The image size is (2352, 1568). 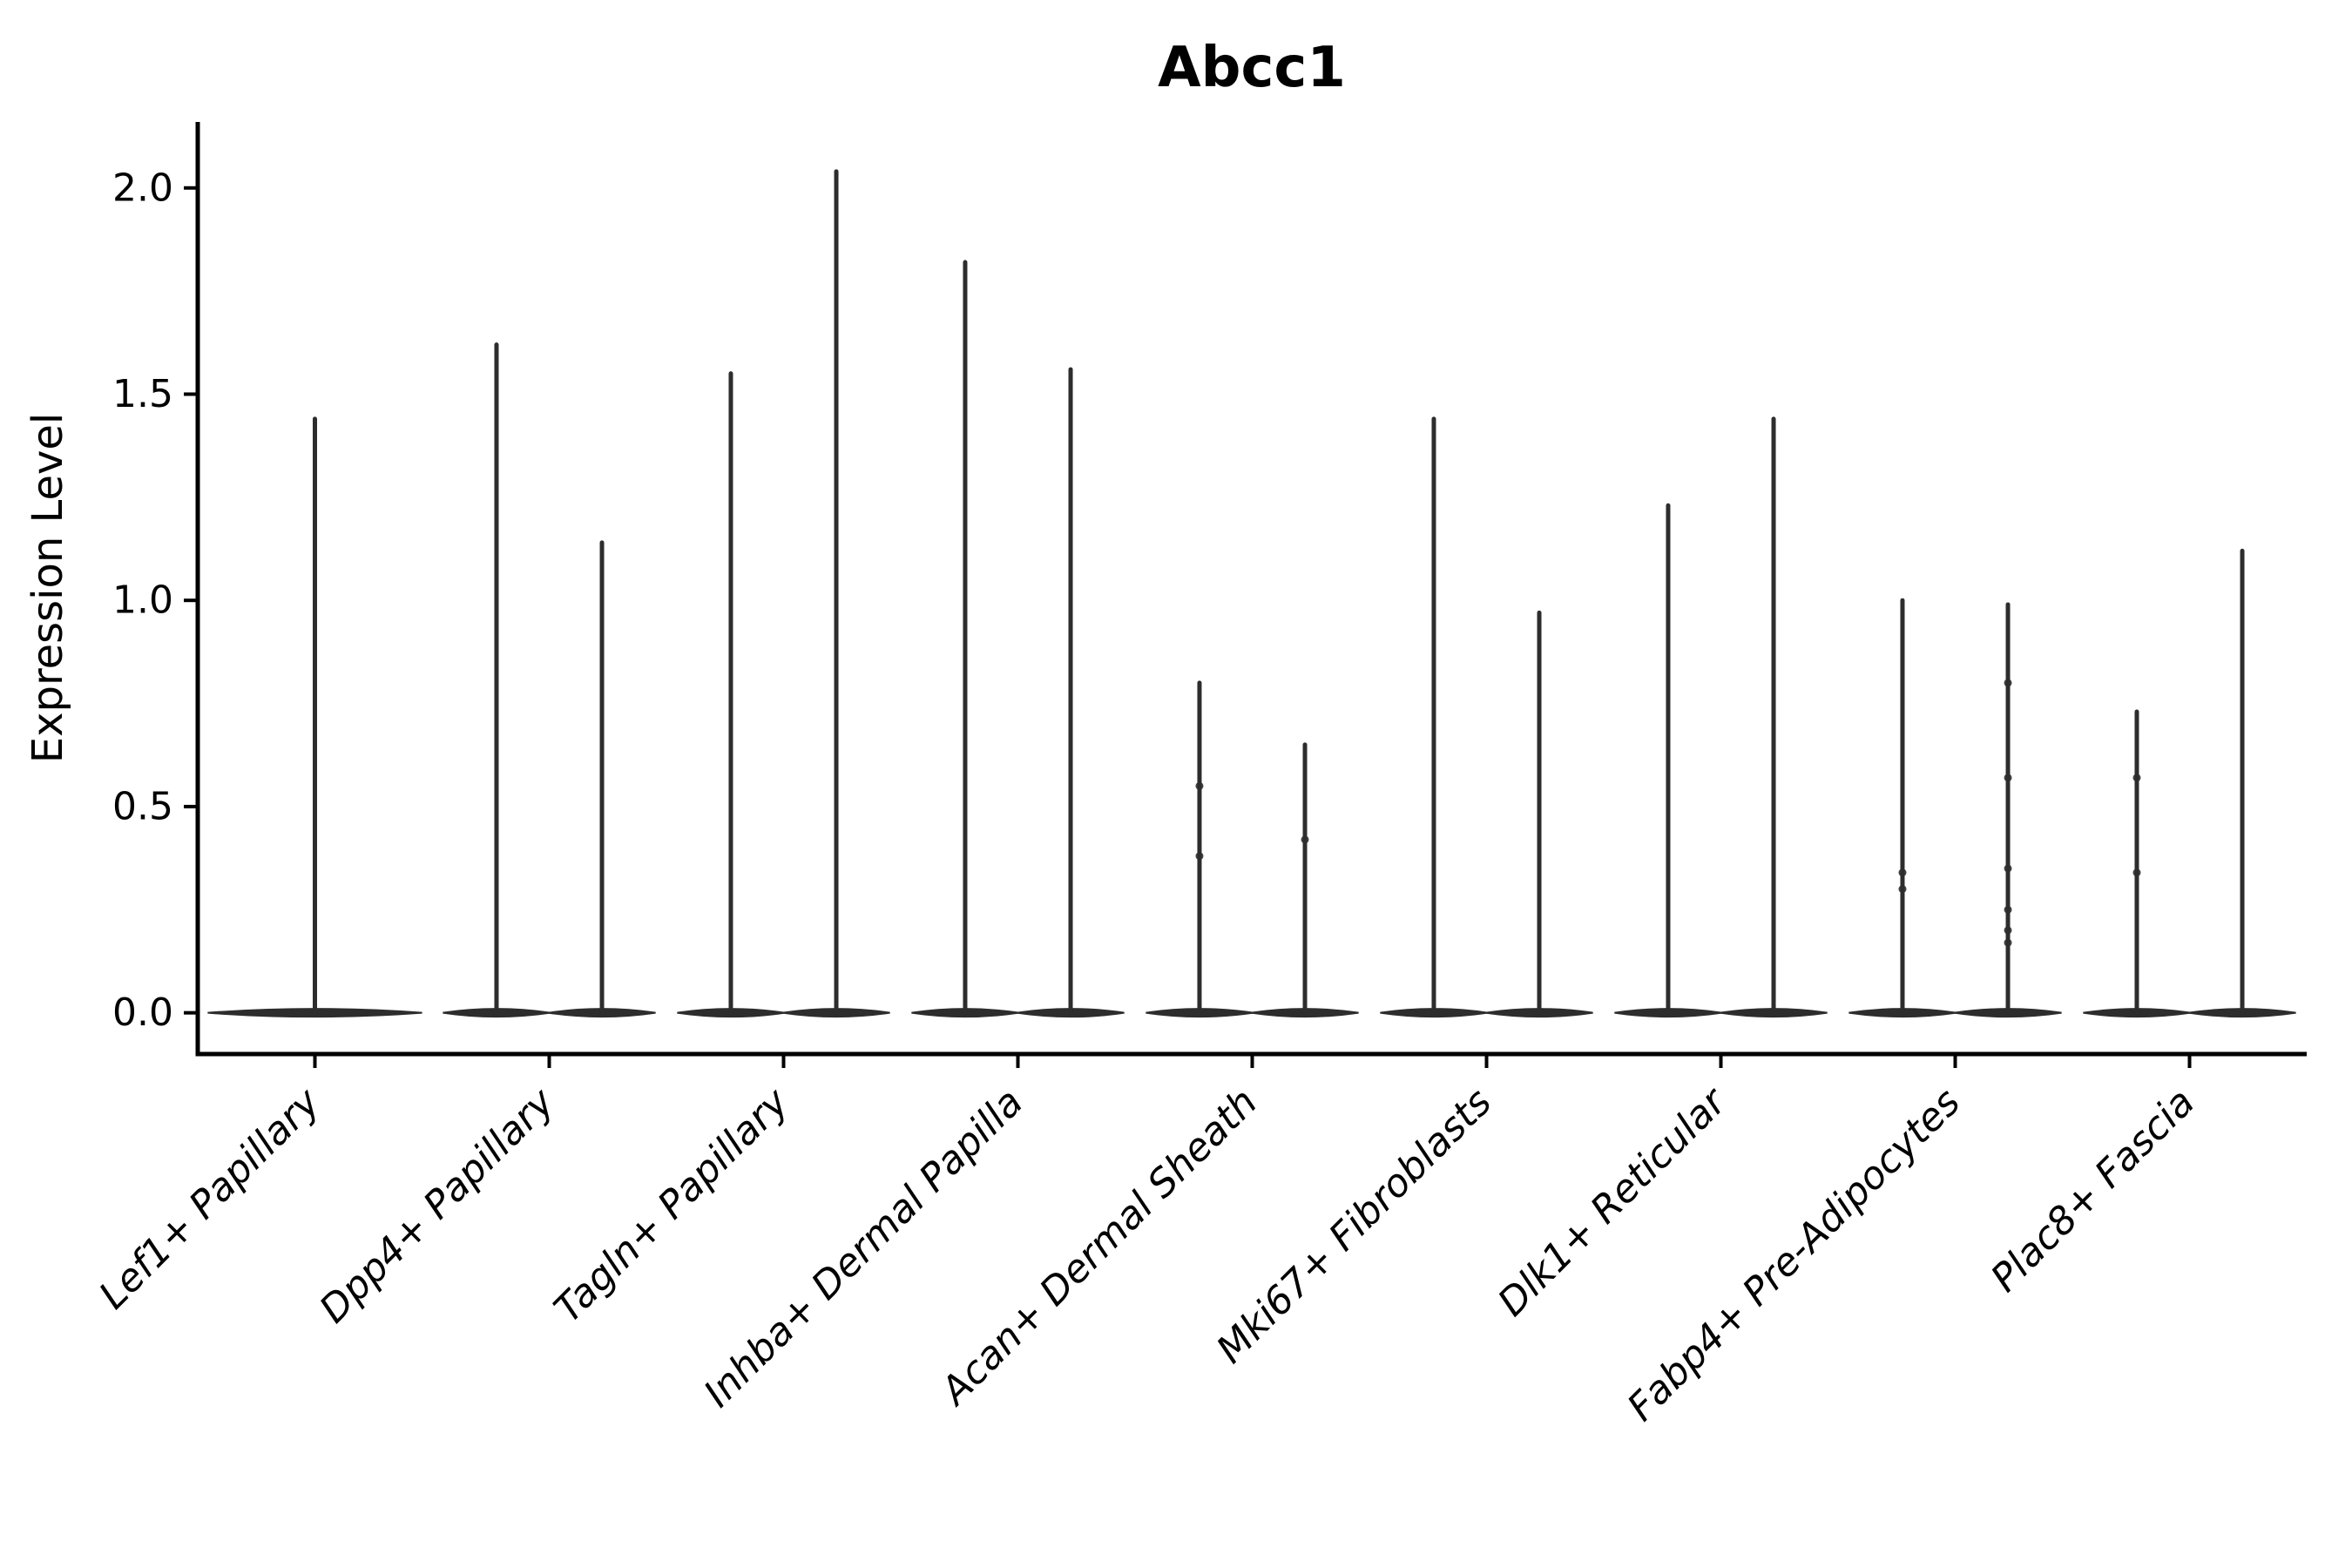 What do you see at coordinates (437, 1205) in the screenshot?
I see `x-tick-label: Dpp4+ Papillary` at bounding box center [437, 1205].